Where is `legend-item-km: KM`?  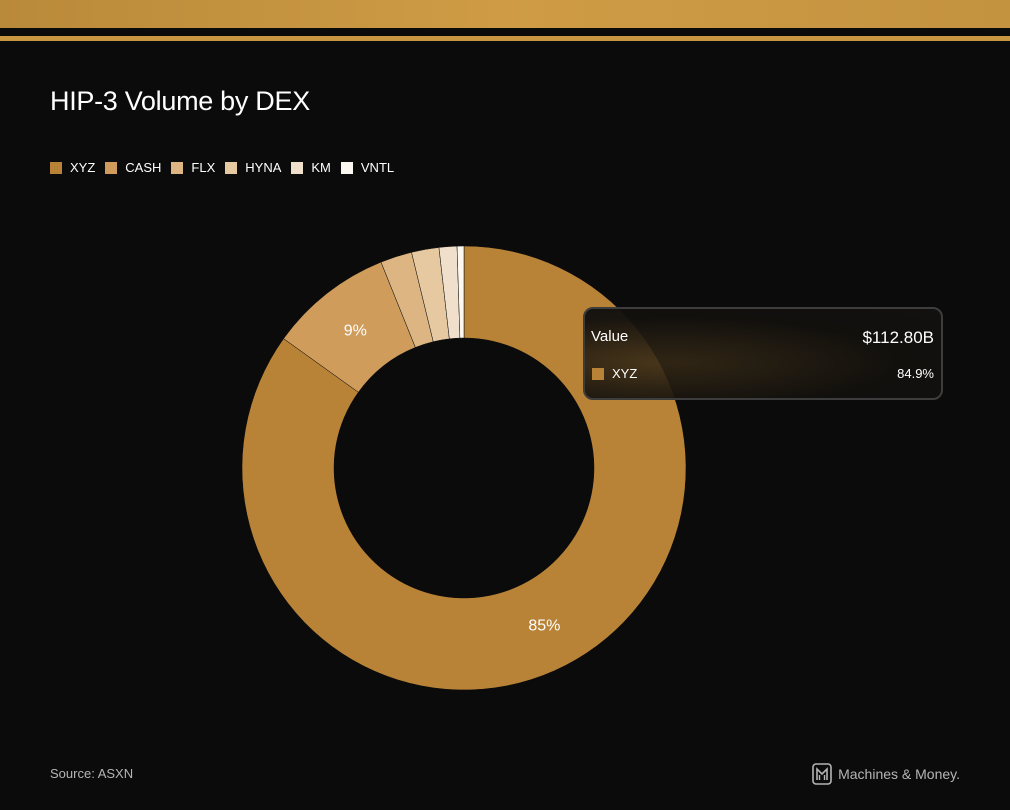
legend-item-km: KM is located at coordinates (311, 167).